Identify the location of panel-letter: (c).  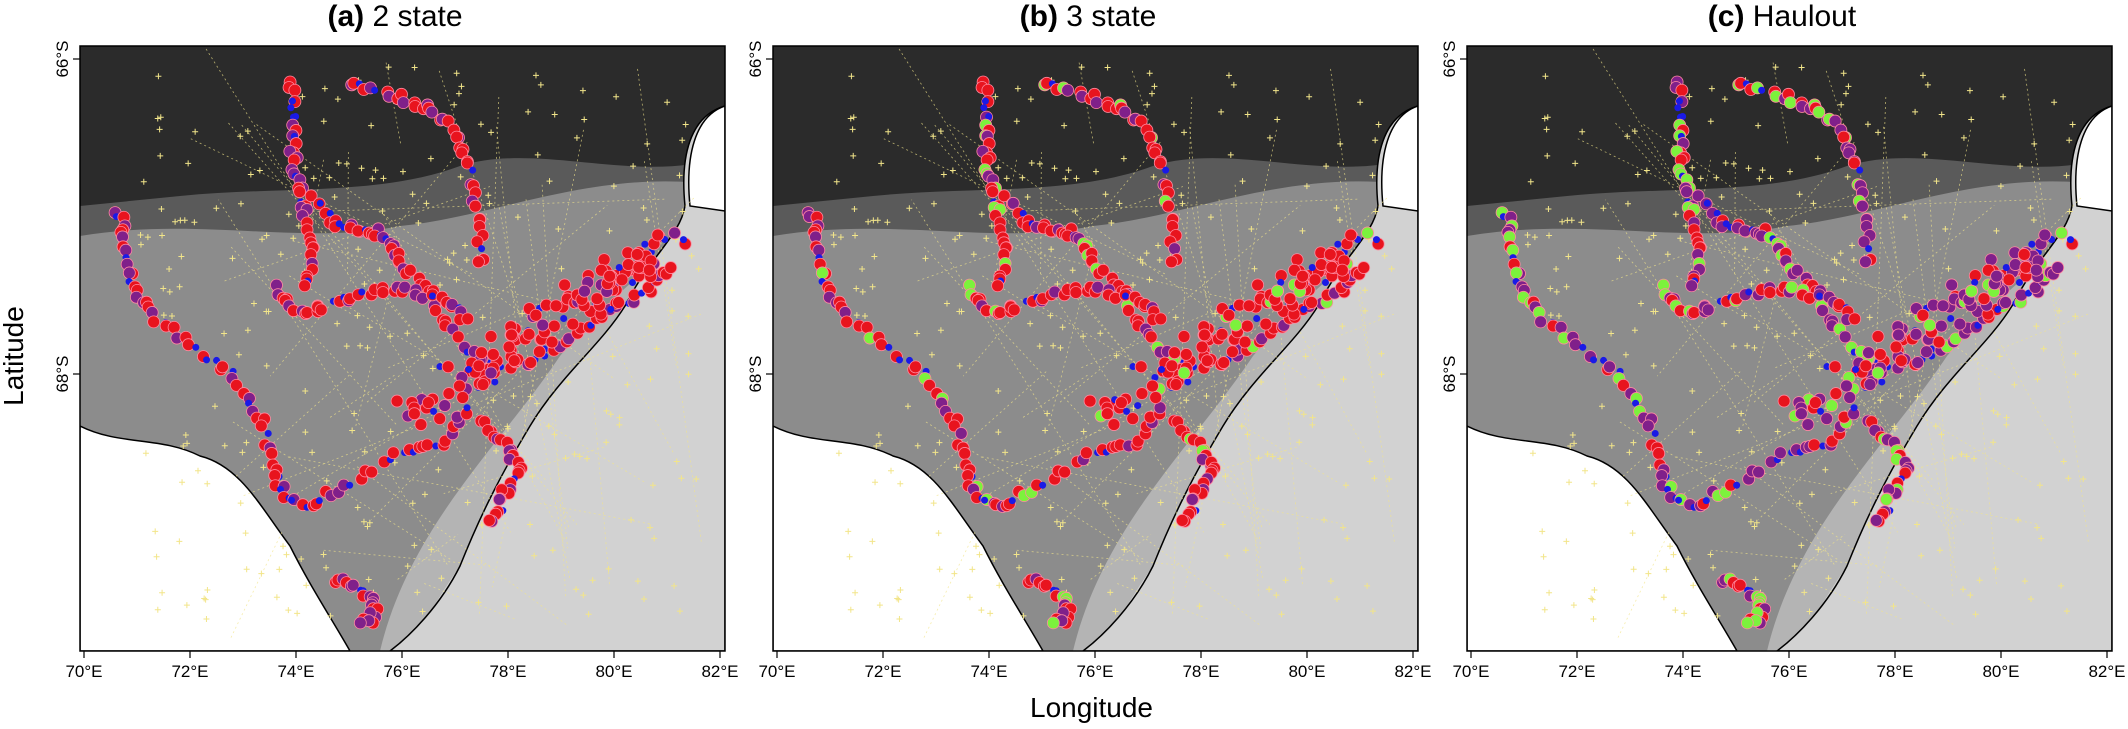
(1726, 16).